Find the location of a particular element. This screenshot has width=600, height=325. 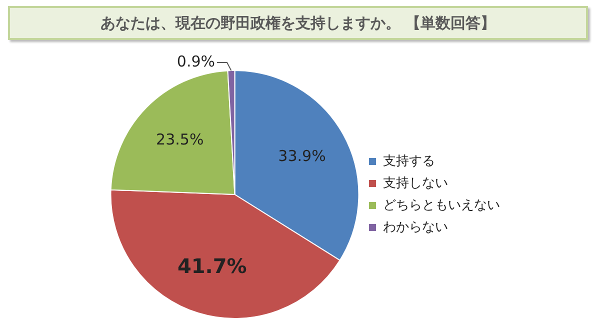

data-label: 23.5% is located at coordinates (180, 139).